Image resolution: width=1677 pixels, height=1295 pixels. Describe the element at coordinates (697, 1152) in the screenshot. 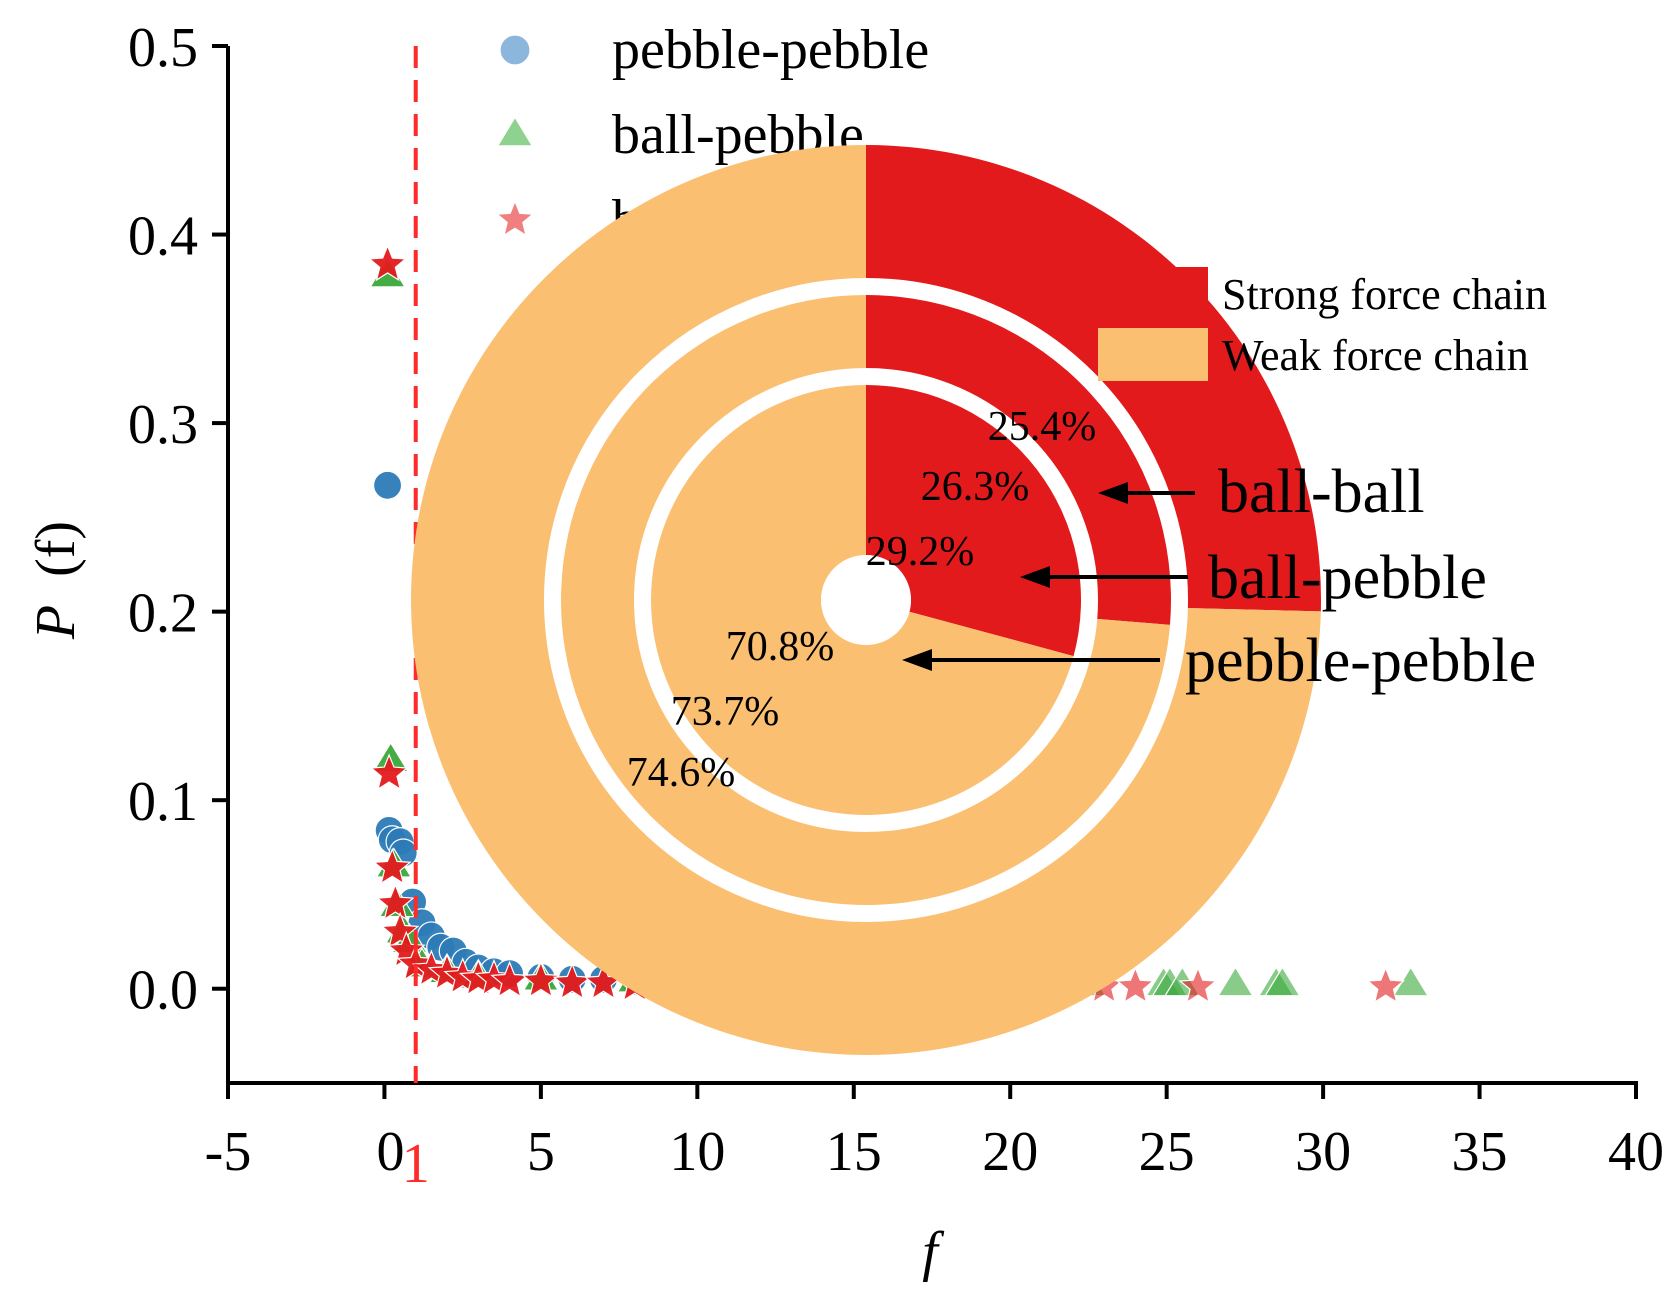

I see `x-tick-label: 10` at that location.